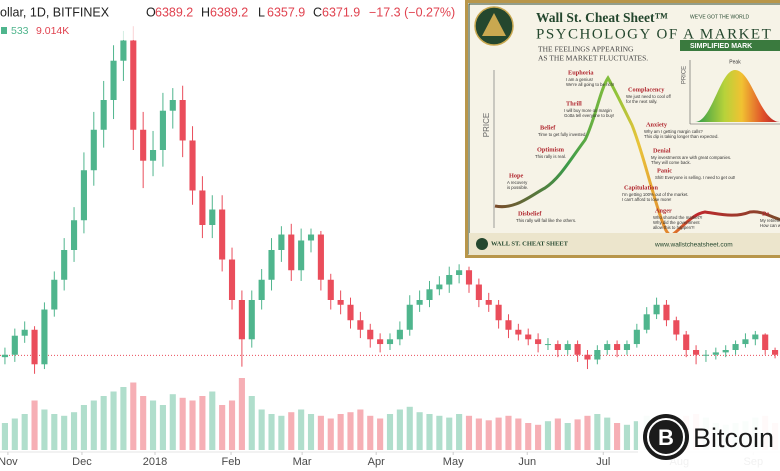  What do you see at coordinates (641, 101) in the screenshot?
I see `stage-note: for the next rally.` at bounding box center [641, 101].